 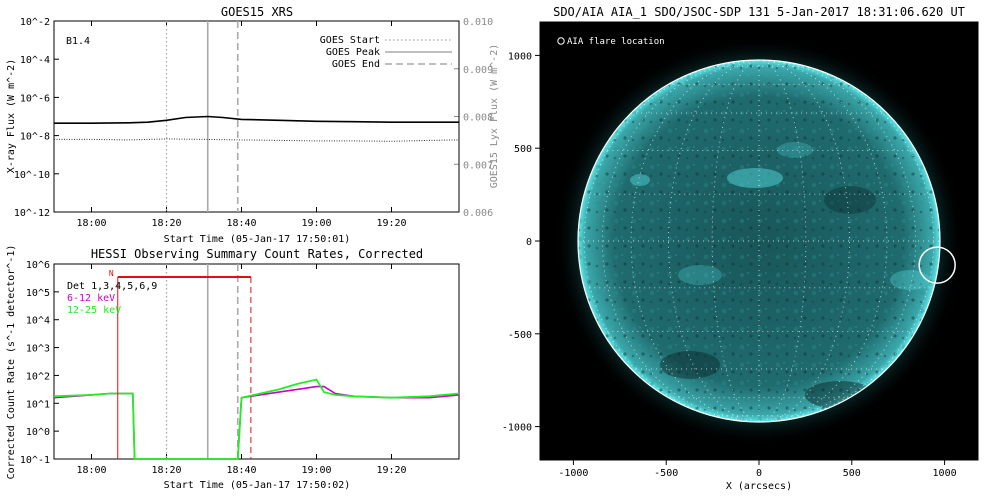 I want to click on hessi-legend-low: 6-12 keV, so click(x=91, y=298).